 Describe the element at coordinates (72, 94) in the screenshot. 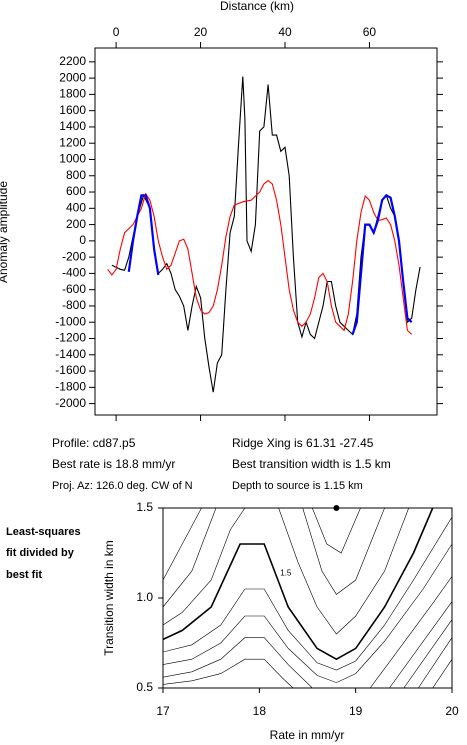

I see `y-tick-label: 1800` at that location.